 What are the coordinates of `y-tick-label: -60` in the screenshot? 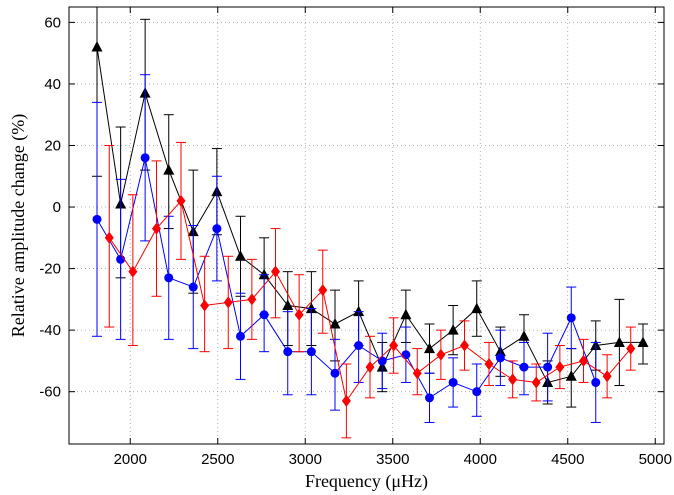 It's located at (50, 392).